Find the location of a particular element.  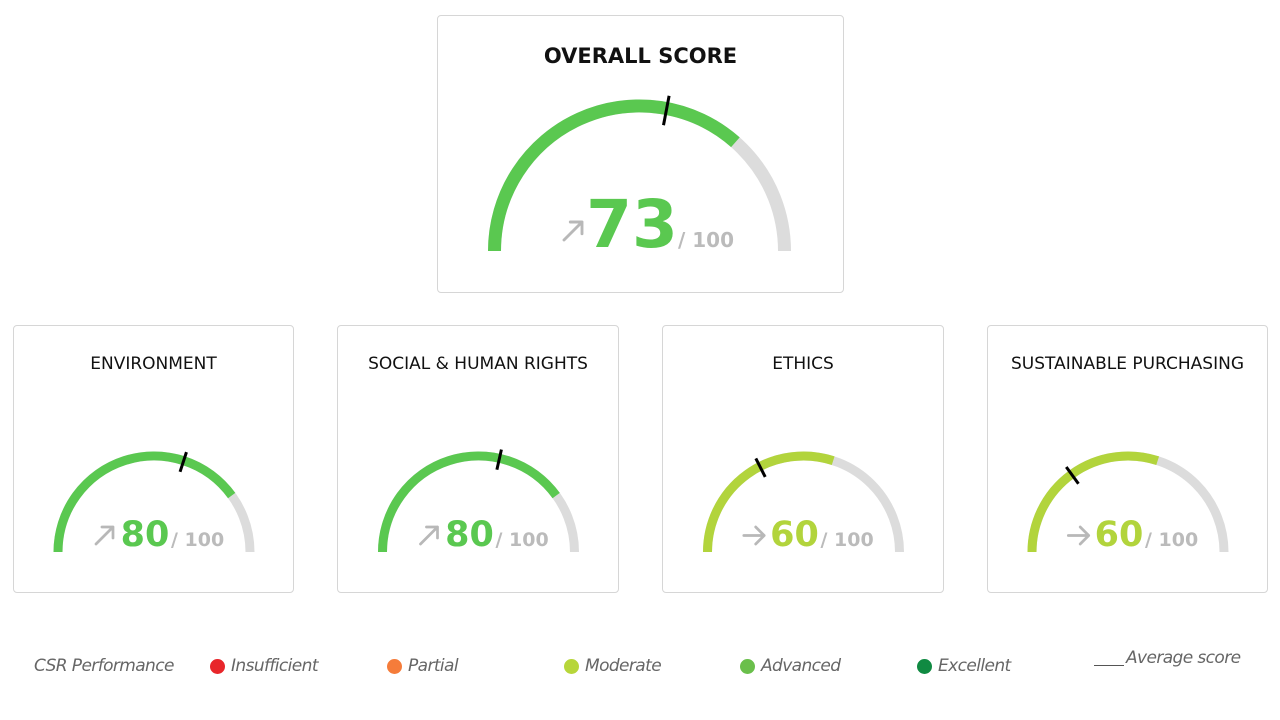

category-card-sustainable-purchasing: SUSTAINABLE PURCHASING 60/ 100 is located at coordinates (1127, 459).